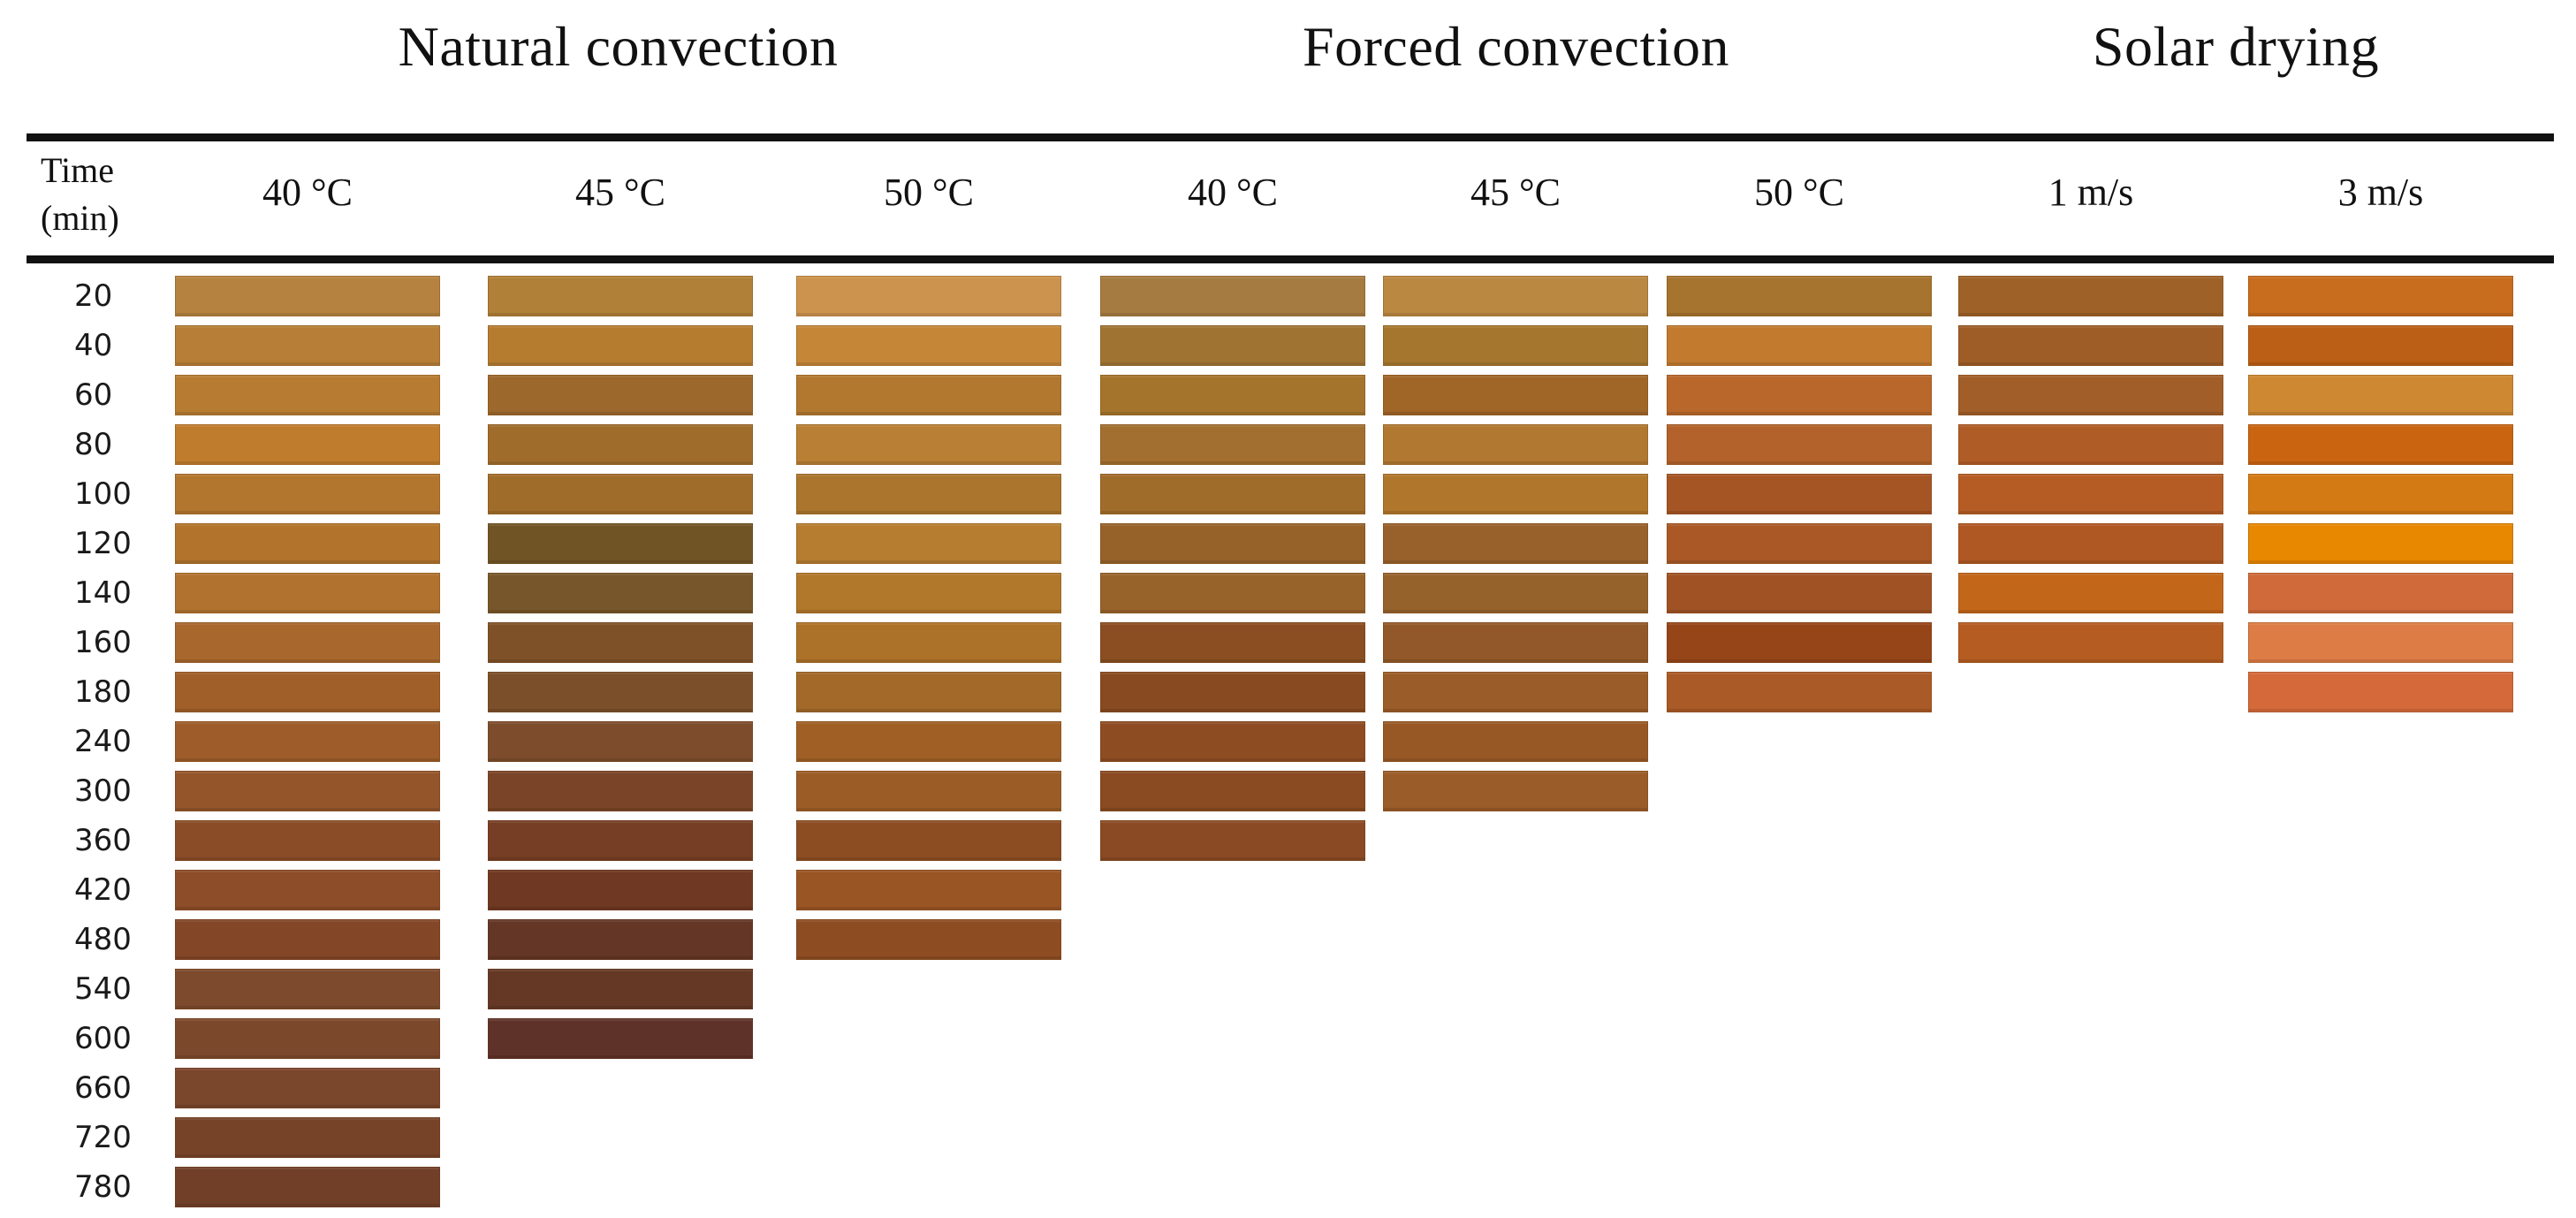 The width and height of the screenshot is (2576, 1218). I want to click on time-header-line2: (min), so click(80, 218).